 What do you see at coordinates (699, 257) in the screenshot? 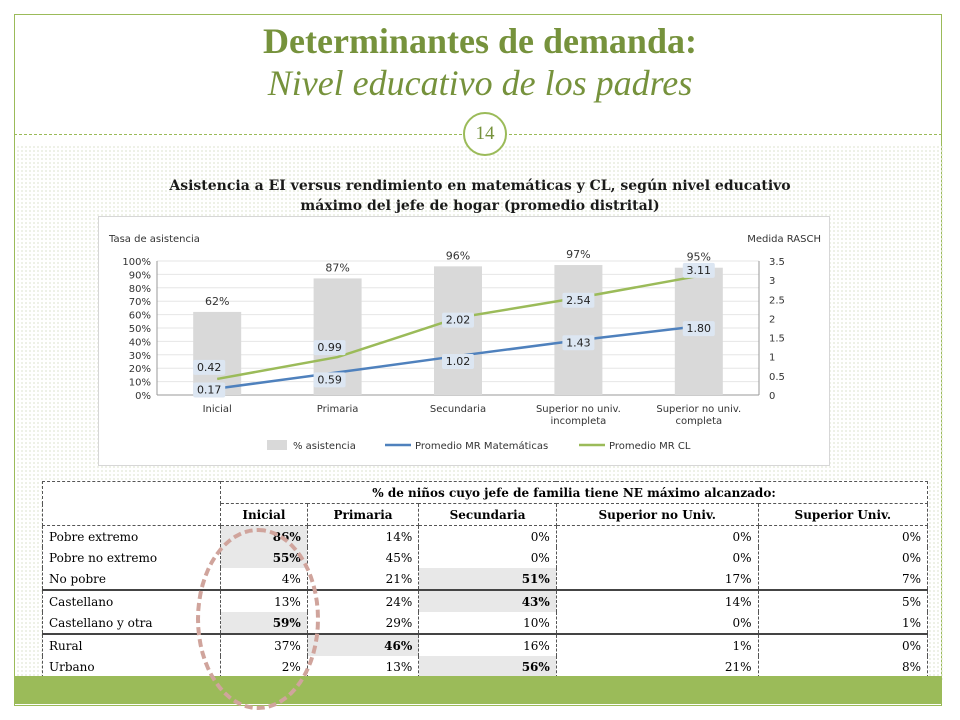
I see `bar-value-label: 95%` at bounding box center [699, 257].